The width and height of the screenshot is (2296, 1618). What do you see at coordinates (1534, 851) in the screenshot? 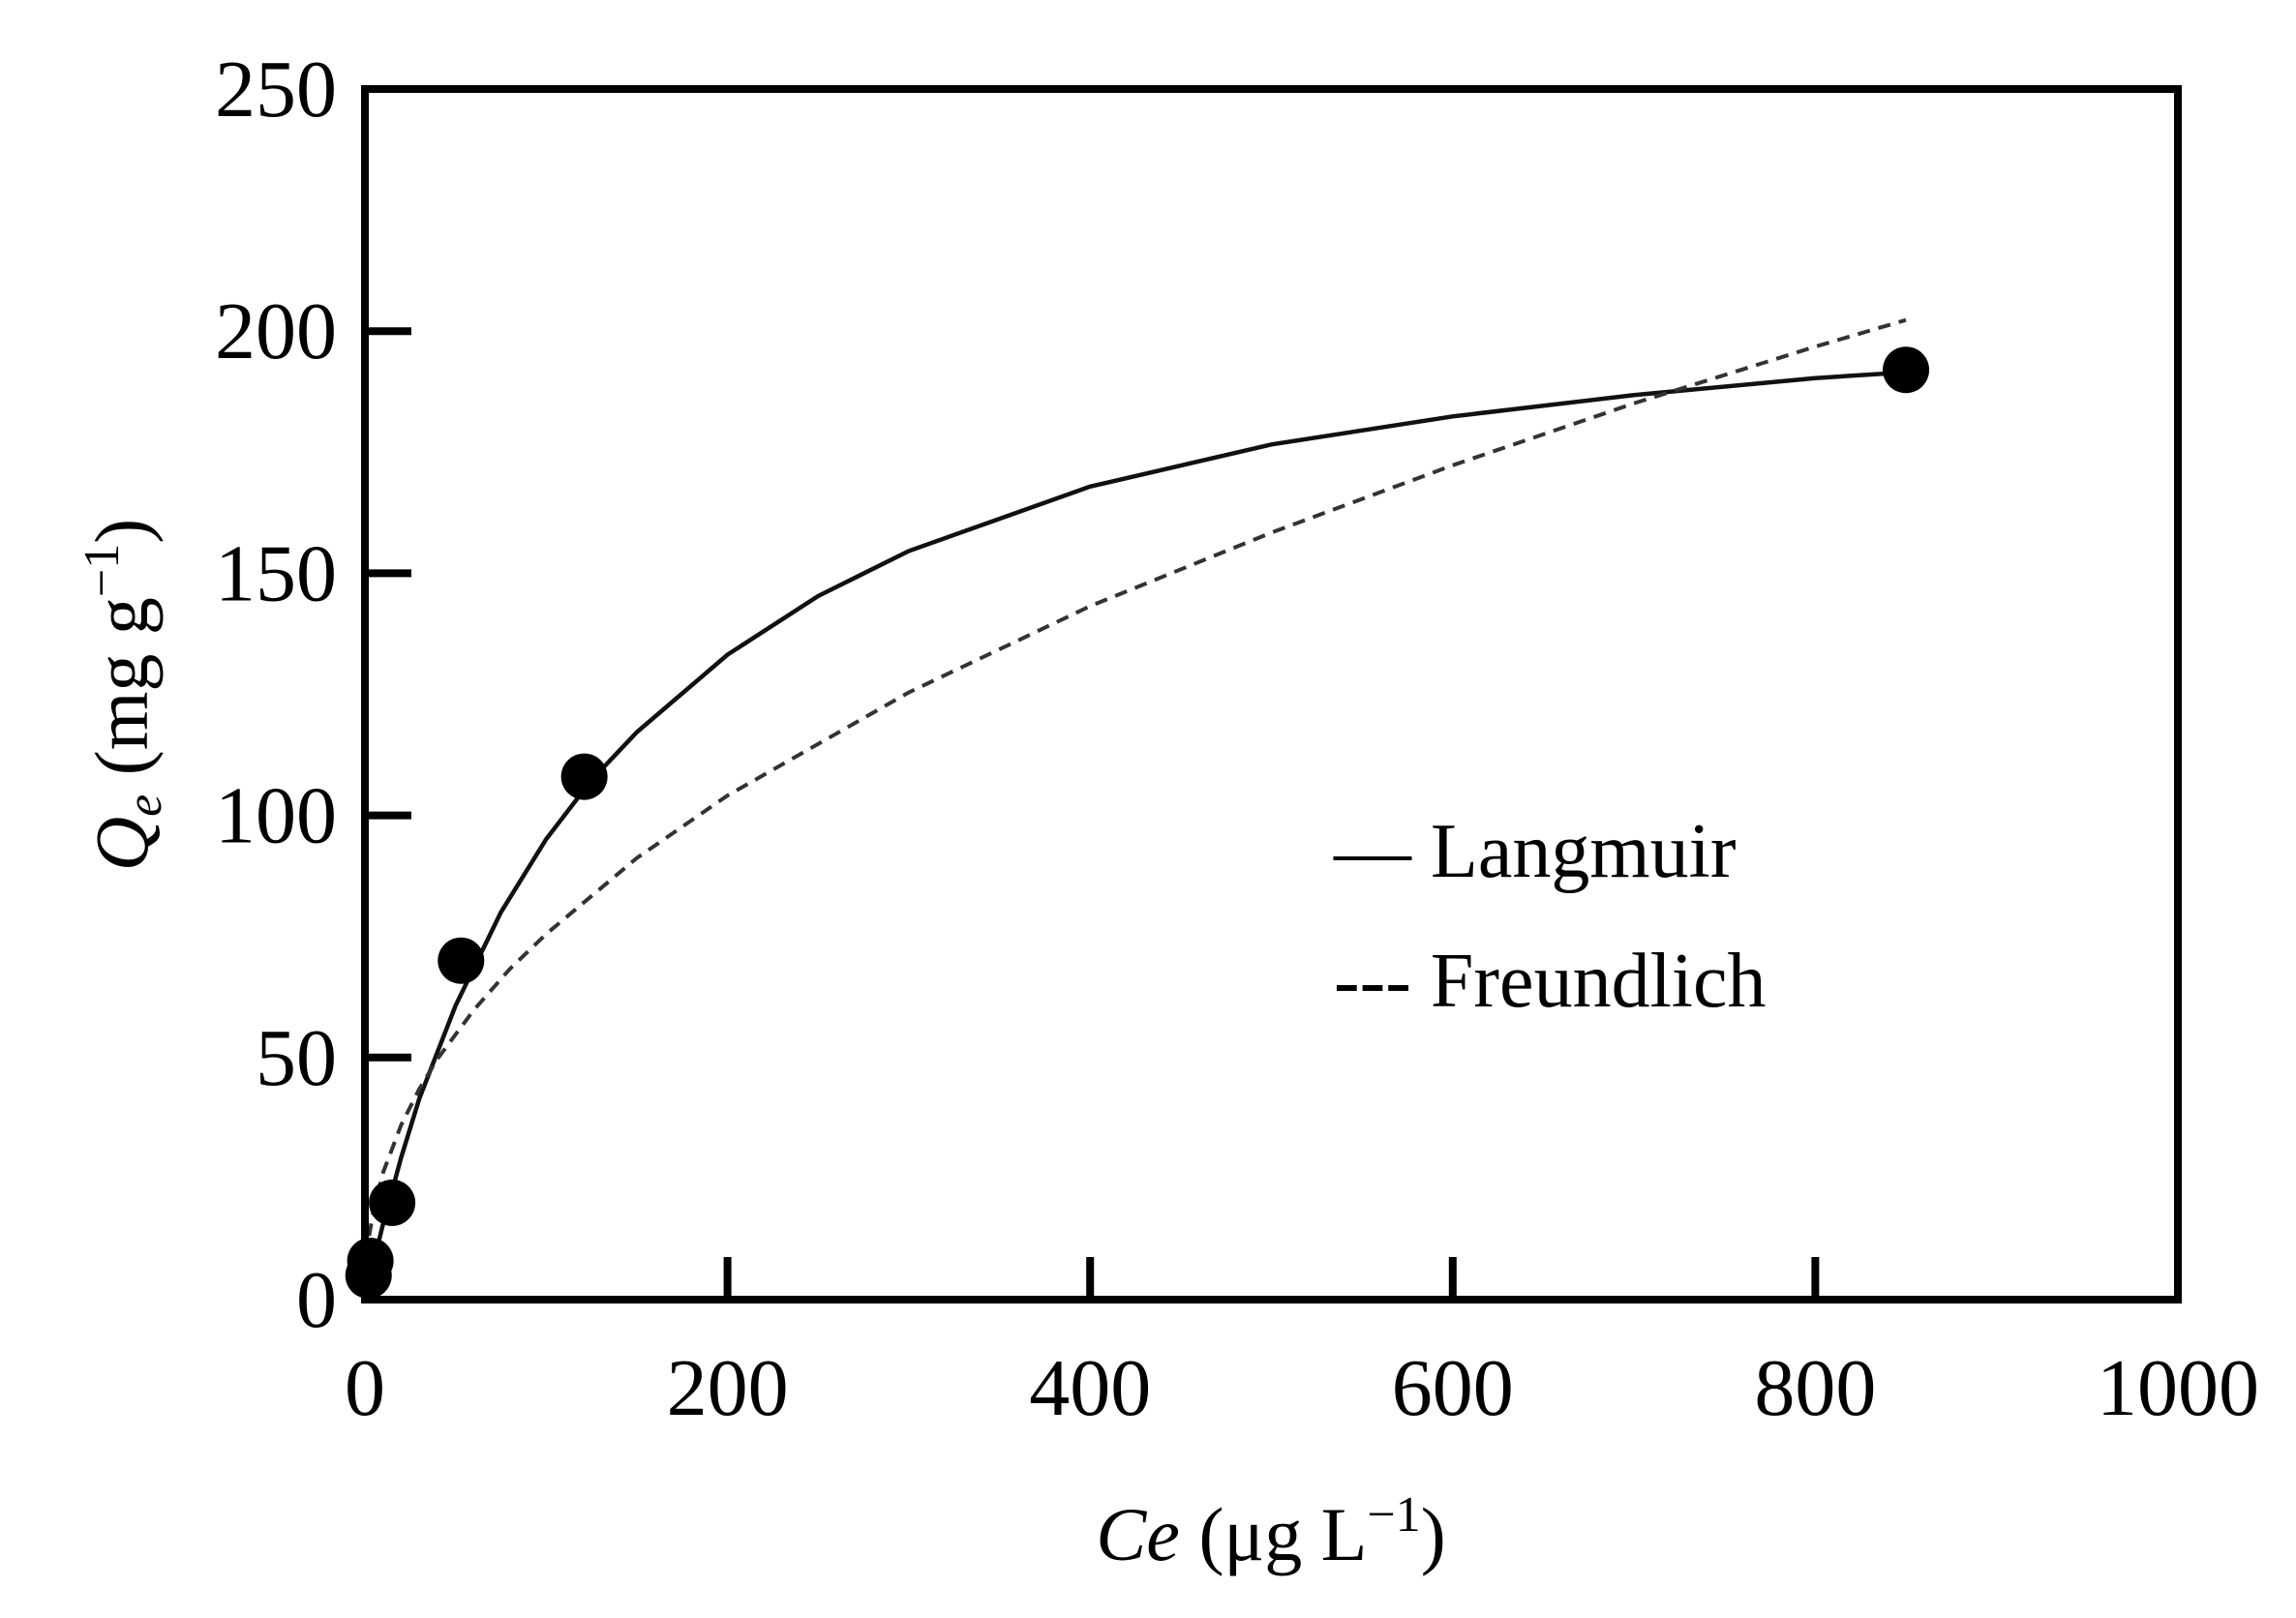
I see `legend-langmuir: — Langmuir` at bounding box center [1534, 851].